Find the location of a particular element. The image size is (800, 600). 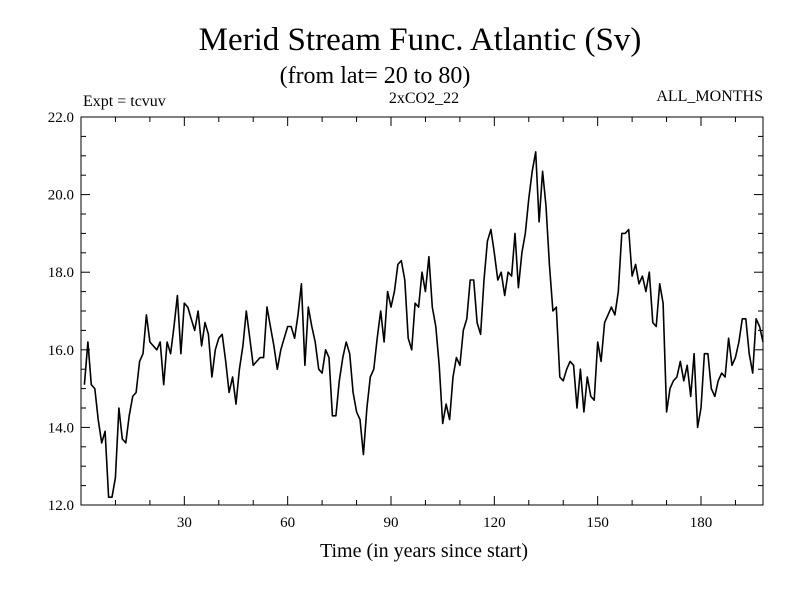

y-tick-label: 22.0 is located at coordinates (61, 118).